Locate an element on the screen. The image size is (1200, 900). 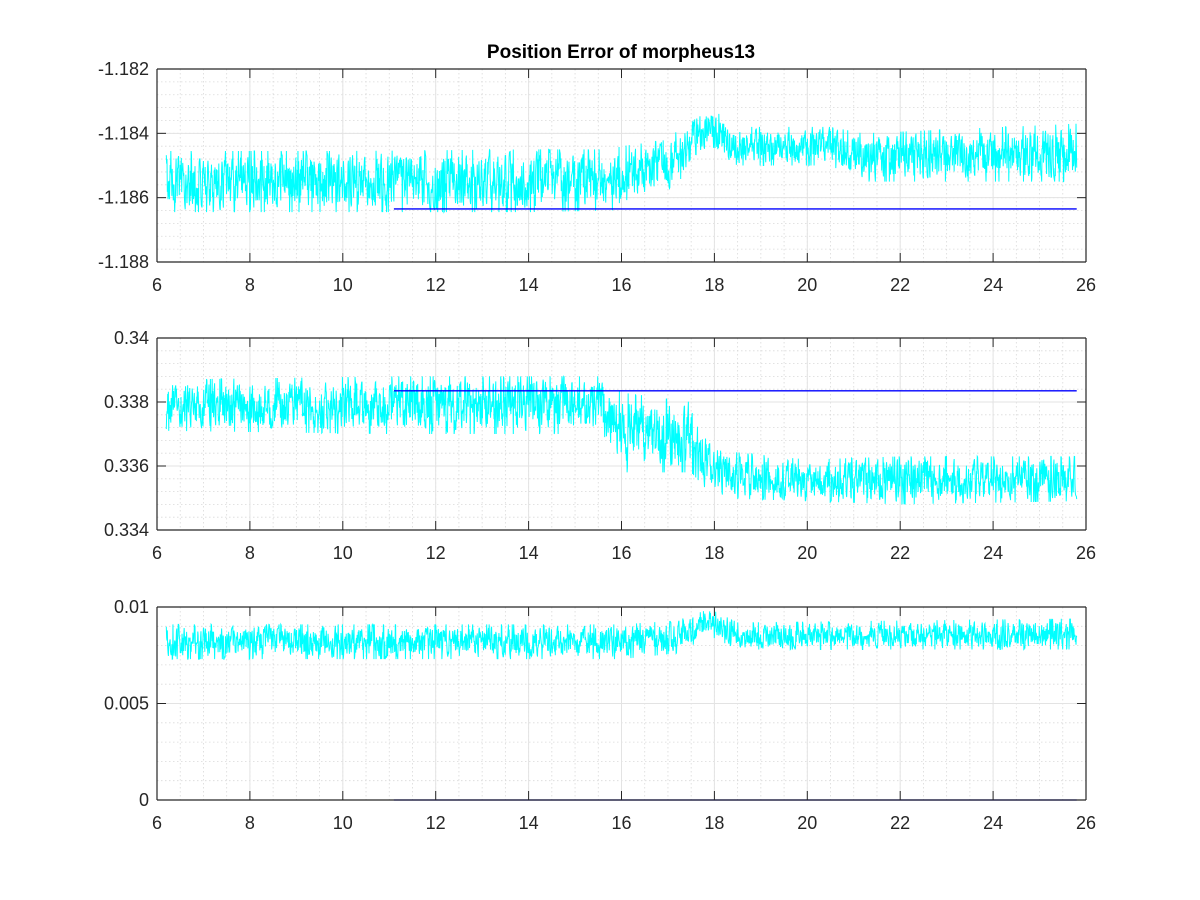
y-tick-label: 0 is located at coordinates (144, 800).